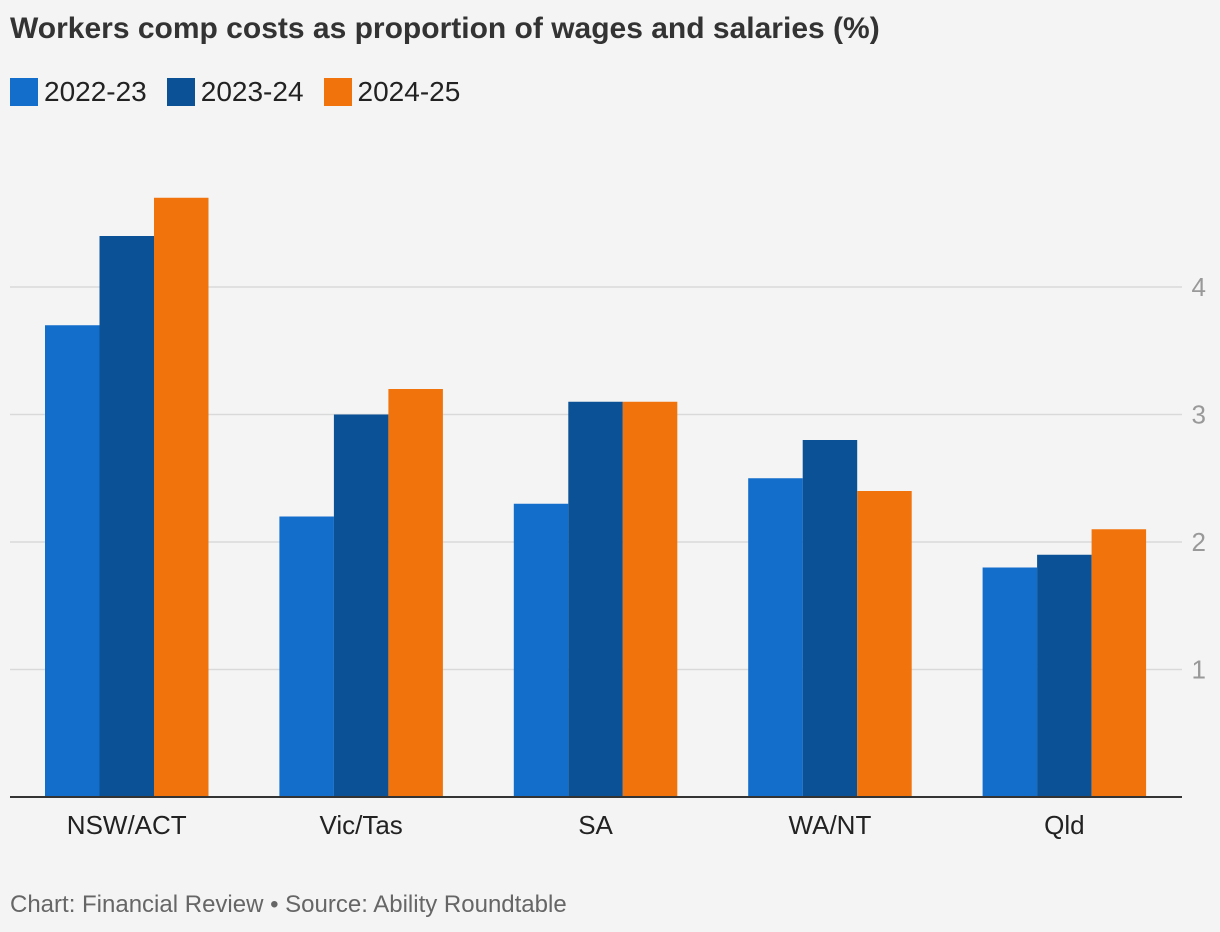 The image size is (1220, 932). What do you see at coordinates (830, 825) in the screenshot?
I see `x-tick-label-wa-nt: WA/NT` at bounding box center [830, 825].